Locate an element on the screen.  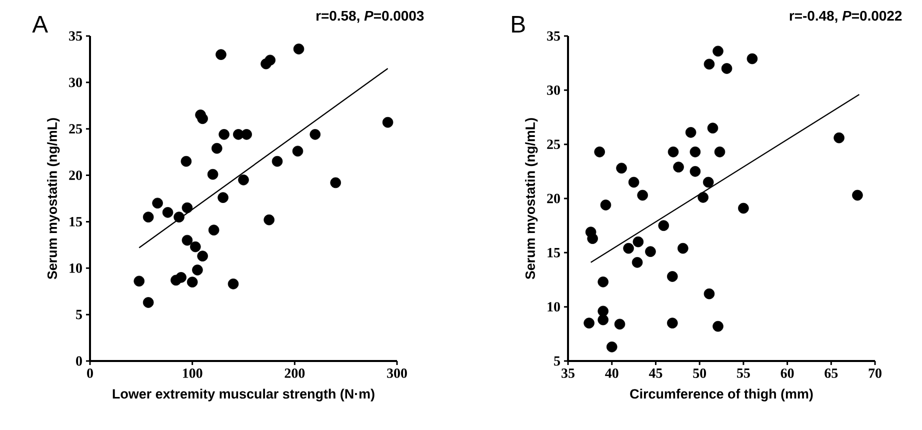
x-axis-title: Lower extremity muscular strength (N·m) is located at coordinates (243, 395).